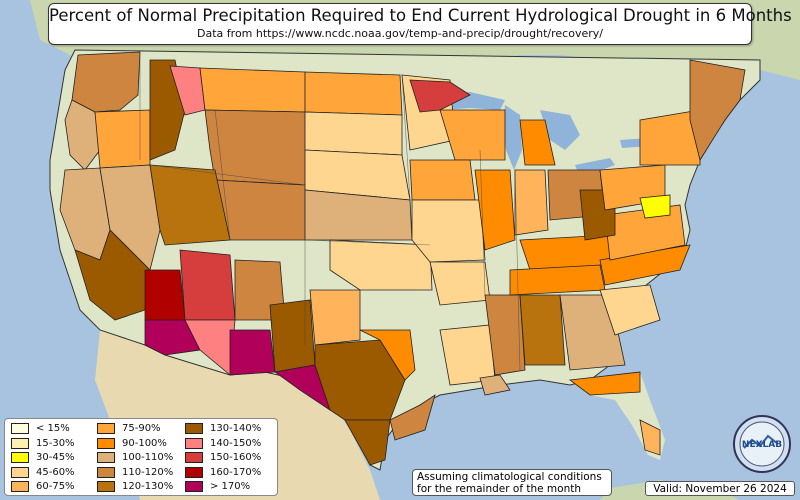 The height and width of the screenshot is (500, 800). I want to click on legend-item: 120-130%, so click(135, 487).